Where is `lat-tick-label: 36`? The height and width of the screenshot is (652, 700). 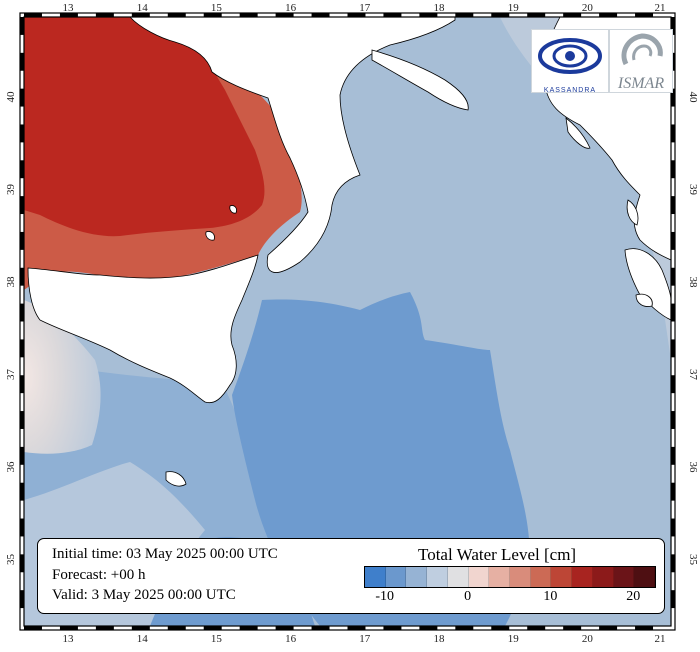
lat-tick-label: 36 is located at coordinates (11, 467).